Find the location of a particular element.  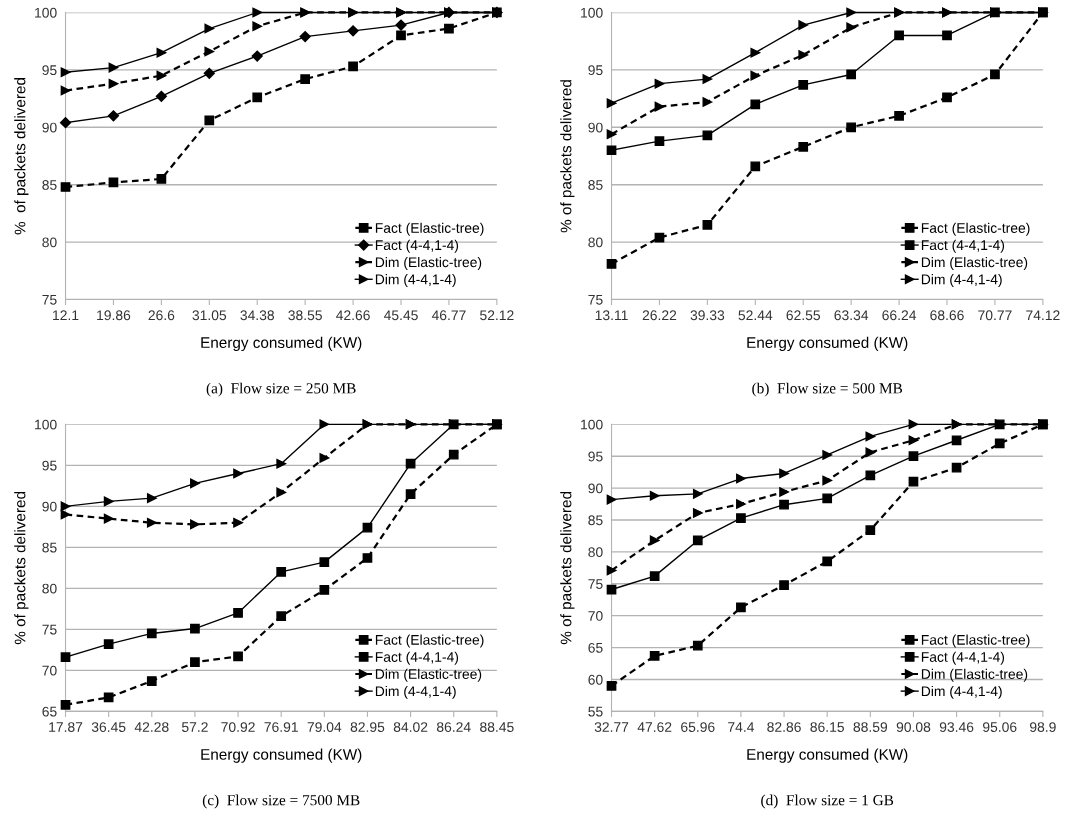

x-tick-label: 79.04 is located at coordinates (324, 727).